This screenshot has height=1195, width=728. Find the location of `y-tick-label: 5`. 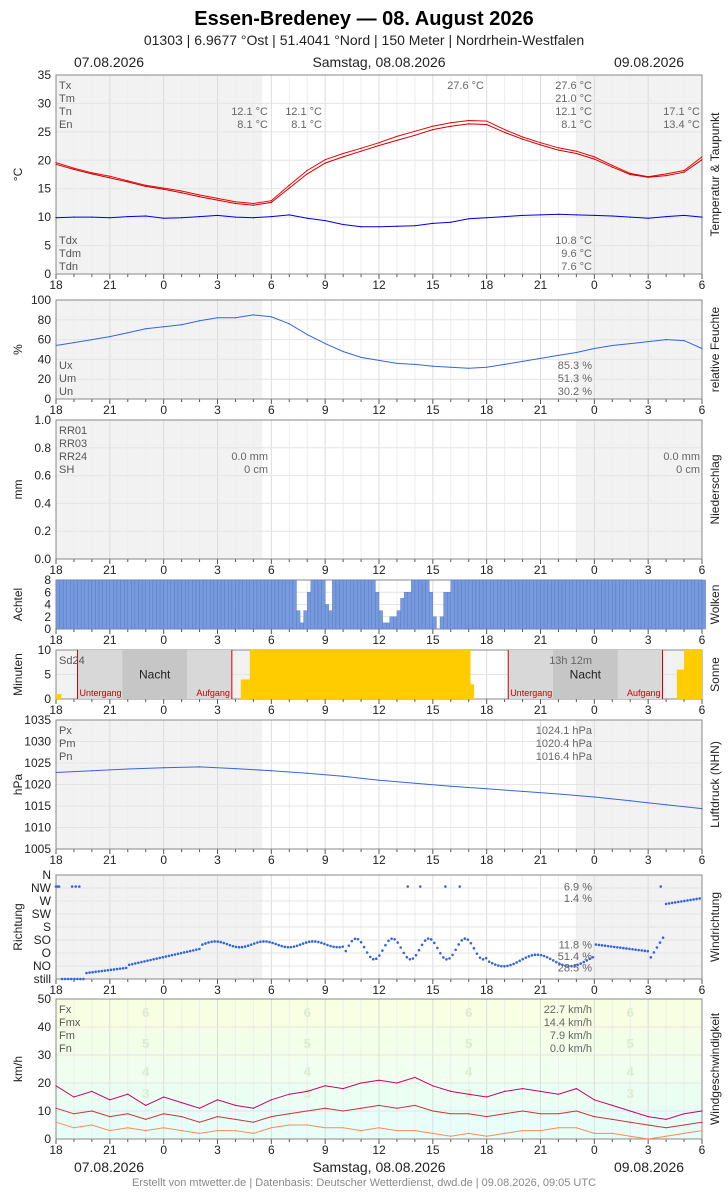

y-tick-label: 5 is located at coordinates (47, 675).